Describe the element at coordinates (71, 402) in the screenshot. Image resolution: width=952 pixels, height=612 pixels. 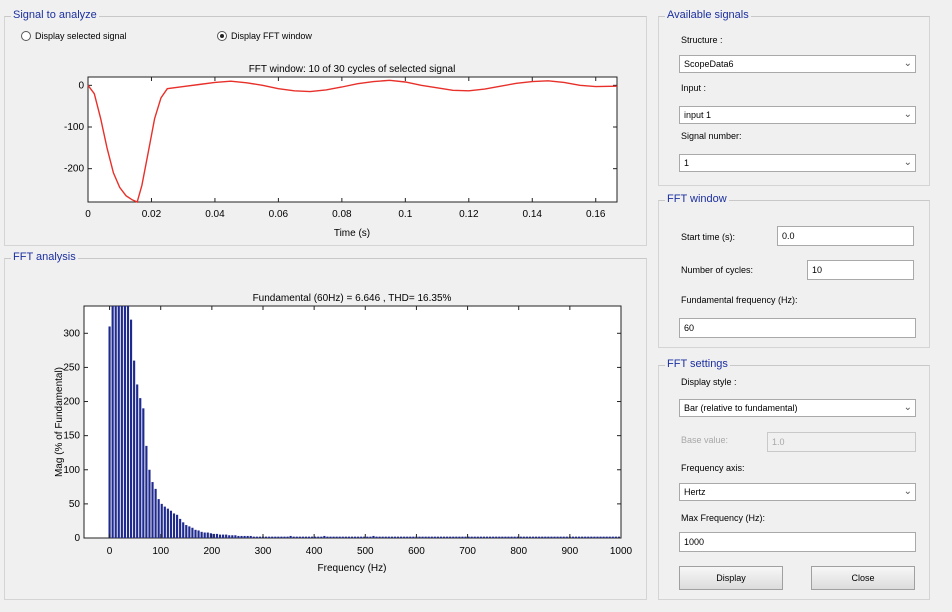
I see `y-tick-label: 200` at that location.